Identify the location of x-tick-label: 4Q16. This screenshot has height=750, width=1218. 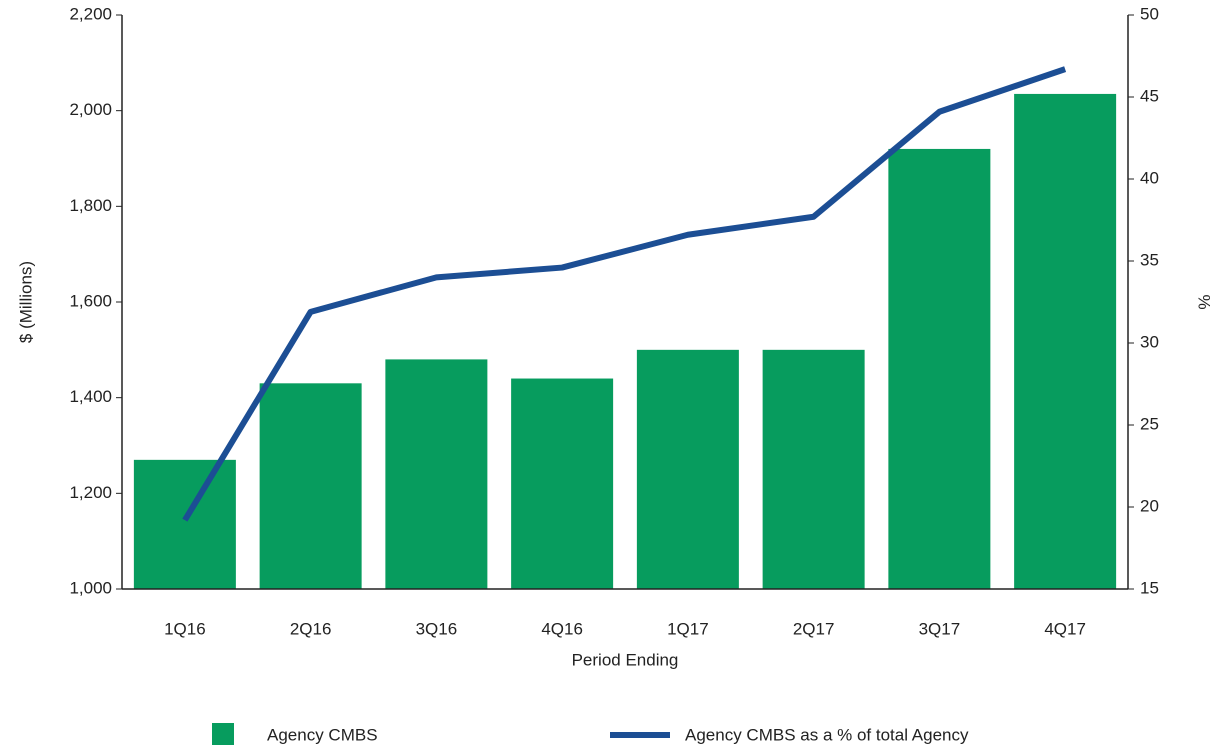
(562, 628).